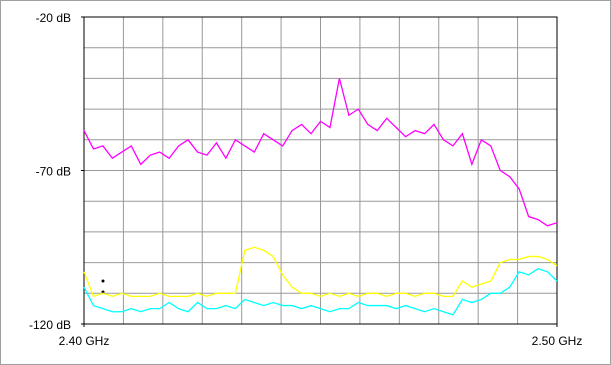  What do you see at coordinates (84, 341) in the screenshot?
I see `x-tick-label: 2.40 GHz` at bounding box center [84, 341].